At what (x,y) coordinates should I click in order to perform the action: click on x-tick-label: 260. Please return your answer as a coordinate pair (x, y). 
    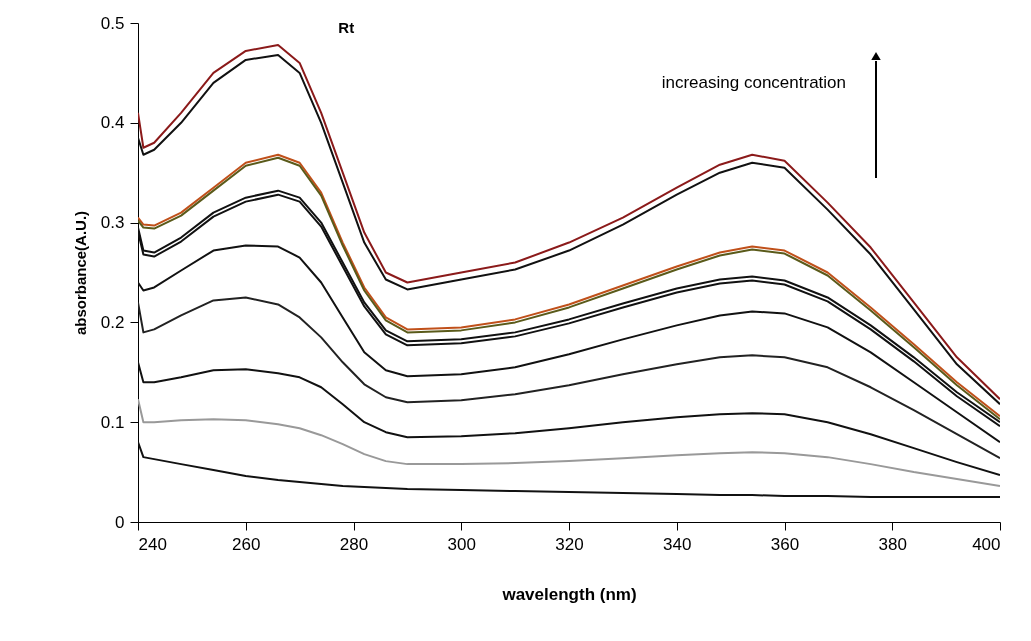
    Looking at the image, I should click on (246, 544).